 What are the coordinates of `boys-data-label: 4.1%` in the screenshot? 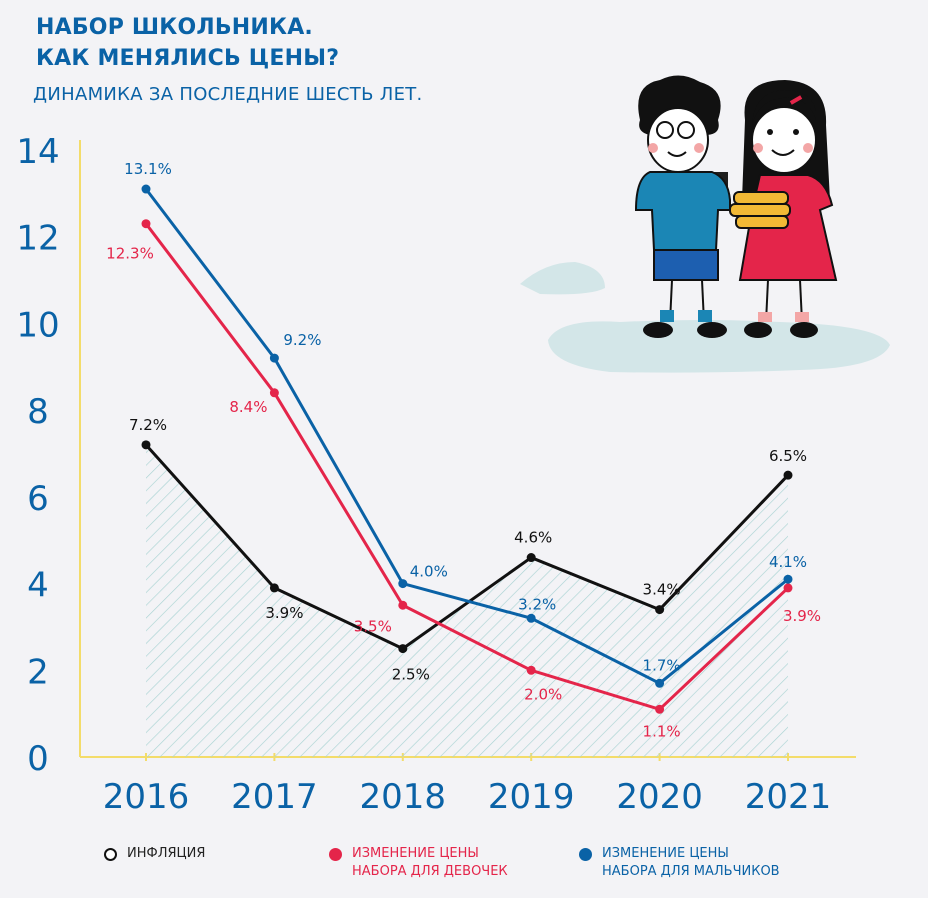 It's located at (788, 562).